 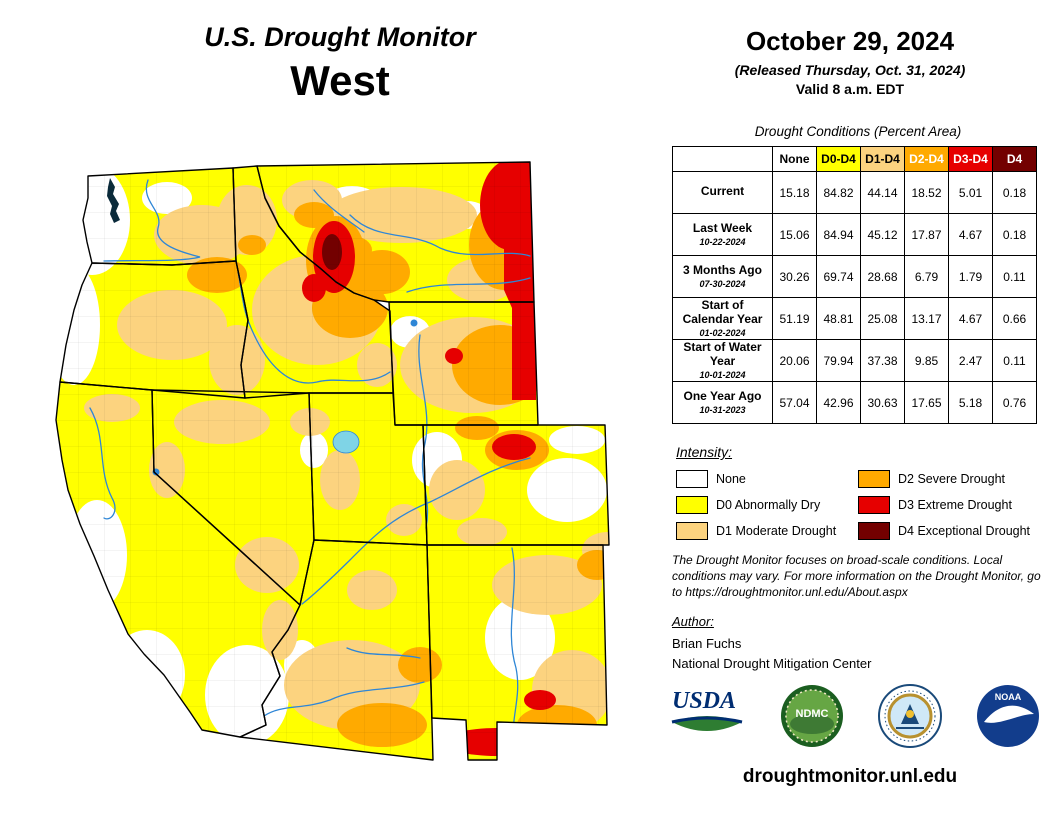 I want to click on legend-item-d0: D0 Abnormally Dry, so click(x=756, y=505).